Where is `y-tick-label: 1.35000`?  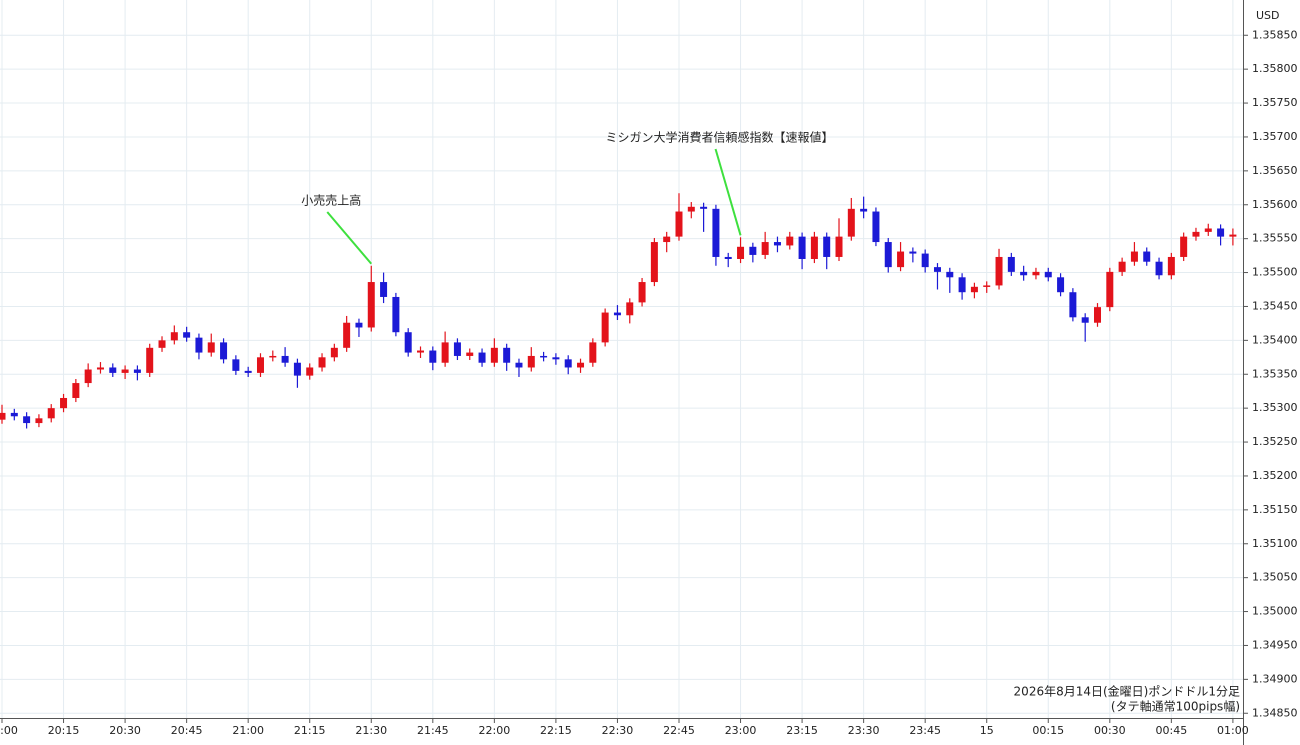 y-tick-label: 1.35000 is located at coordinates (1275, 611).